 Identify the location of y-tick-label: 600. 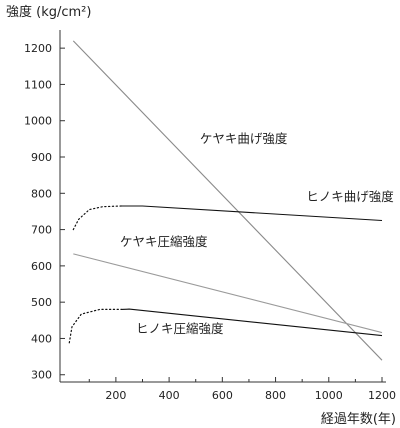
(41, 266).